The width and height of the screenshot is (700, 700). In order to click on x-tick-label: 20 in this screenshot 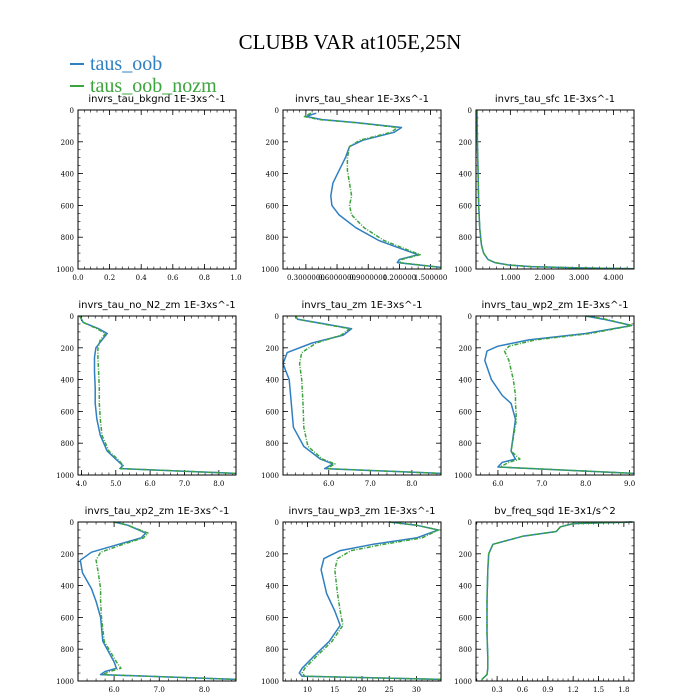, I will do `click(362, 690)`.